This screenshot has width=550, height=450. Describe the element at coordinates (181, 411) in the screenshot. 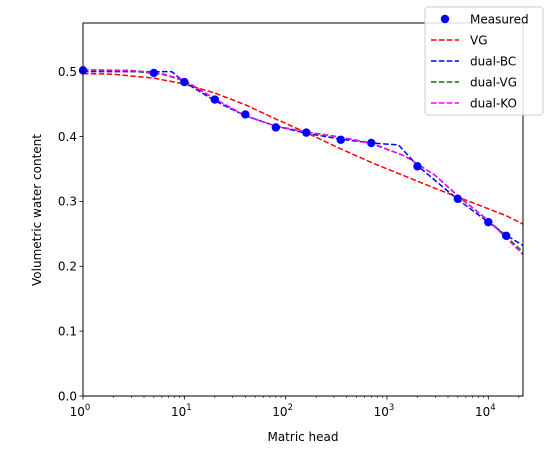

I see `x-tick-label: 10¹` at that location.